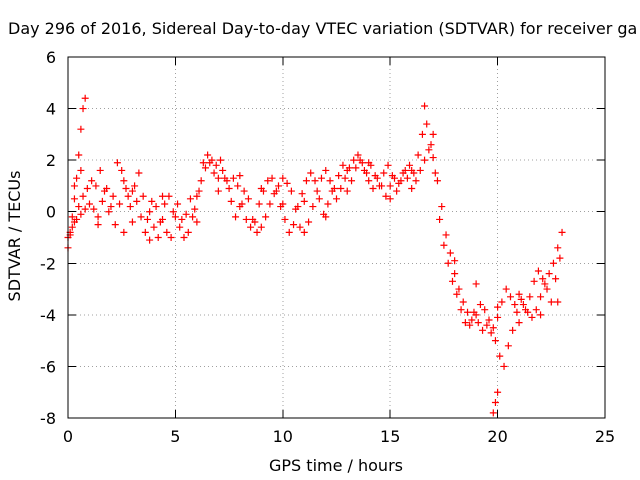 Image resolution: width=640 pixels, height=480 pixels. What do you see at coordinates (48, 315) in the screenshot?
I see `y-tick-label: -4` at bounding box center [48, 315].